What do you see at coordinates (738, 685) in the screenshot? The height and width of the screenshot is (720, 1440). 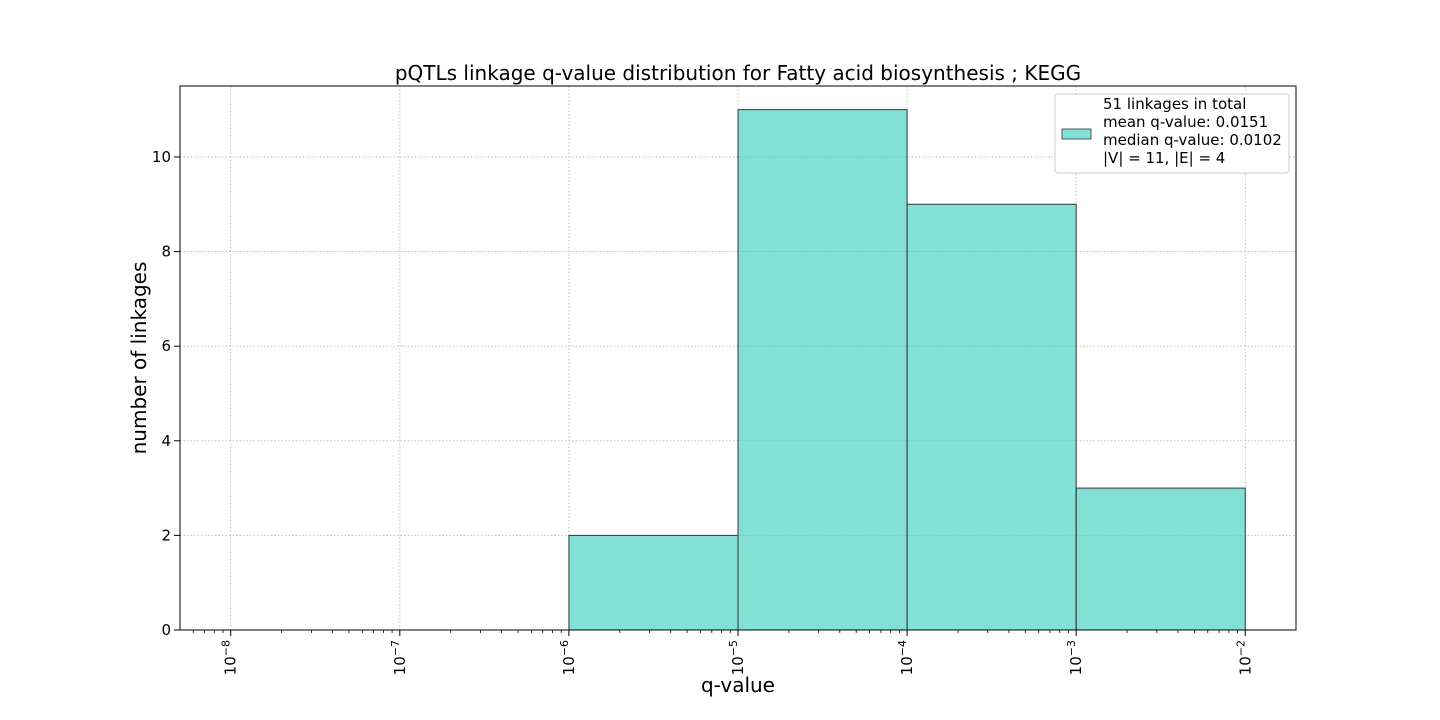 I see `x-axis-label: q-value` at bounding box center [738, 685].